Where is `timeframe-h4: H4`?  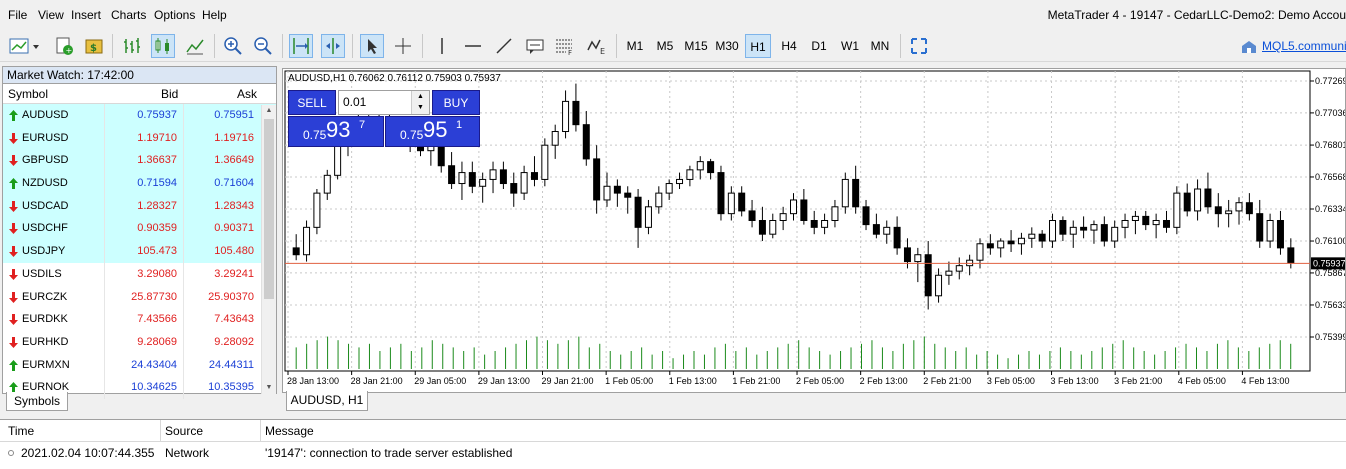
timeframe-h4: H4 is located at coordinates (789, 46).